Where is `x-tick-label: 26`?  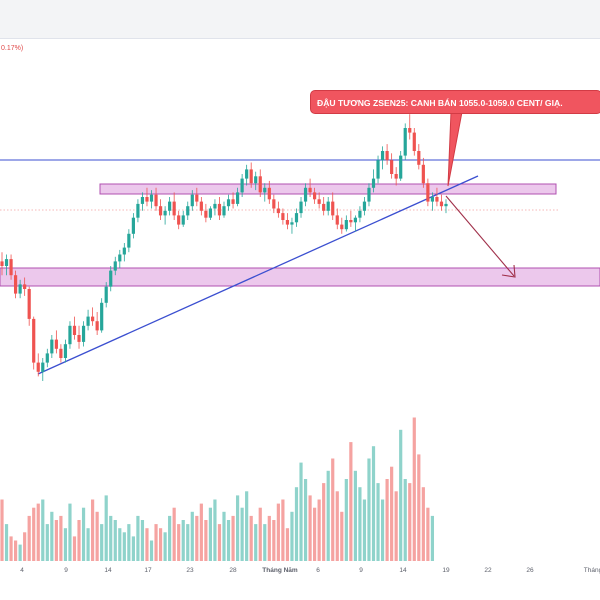
x-tick-label: 26 is located at coordinates (530, 570).